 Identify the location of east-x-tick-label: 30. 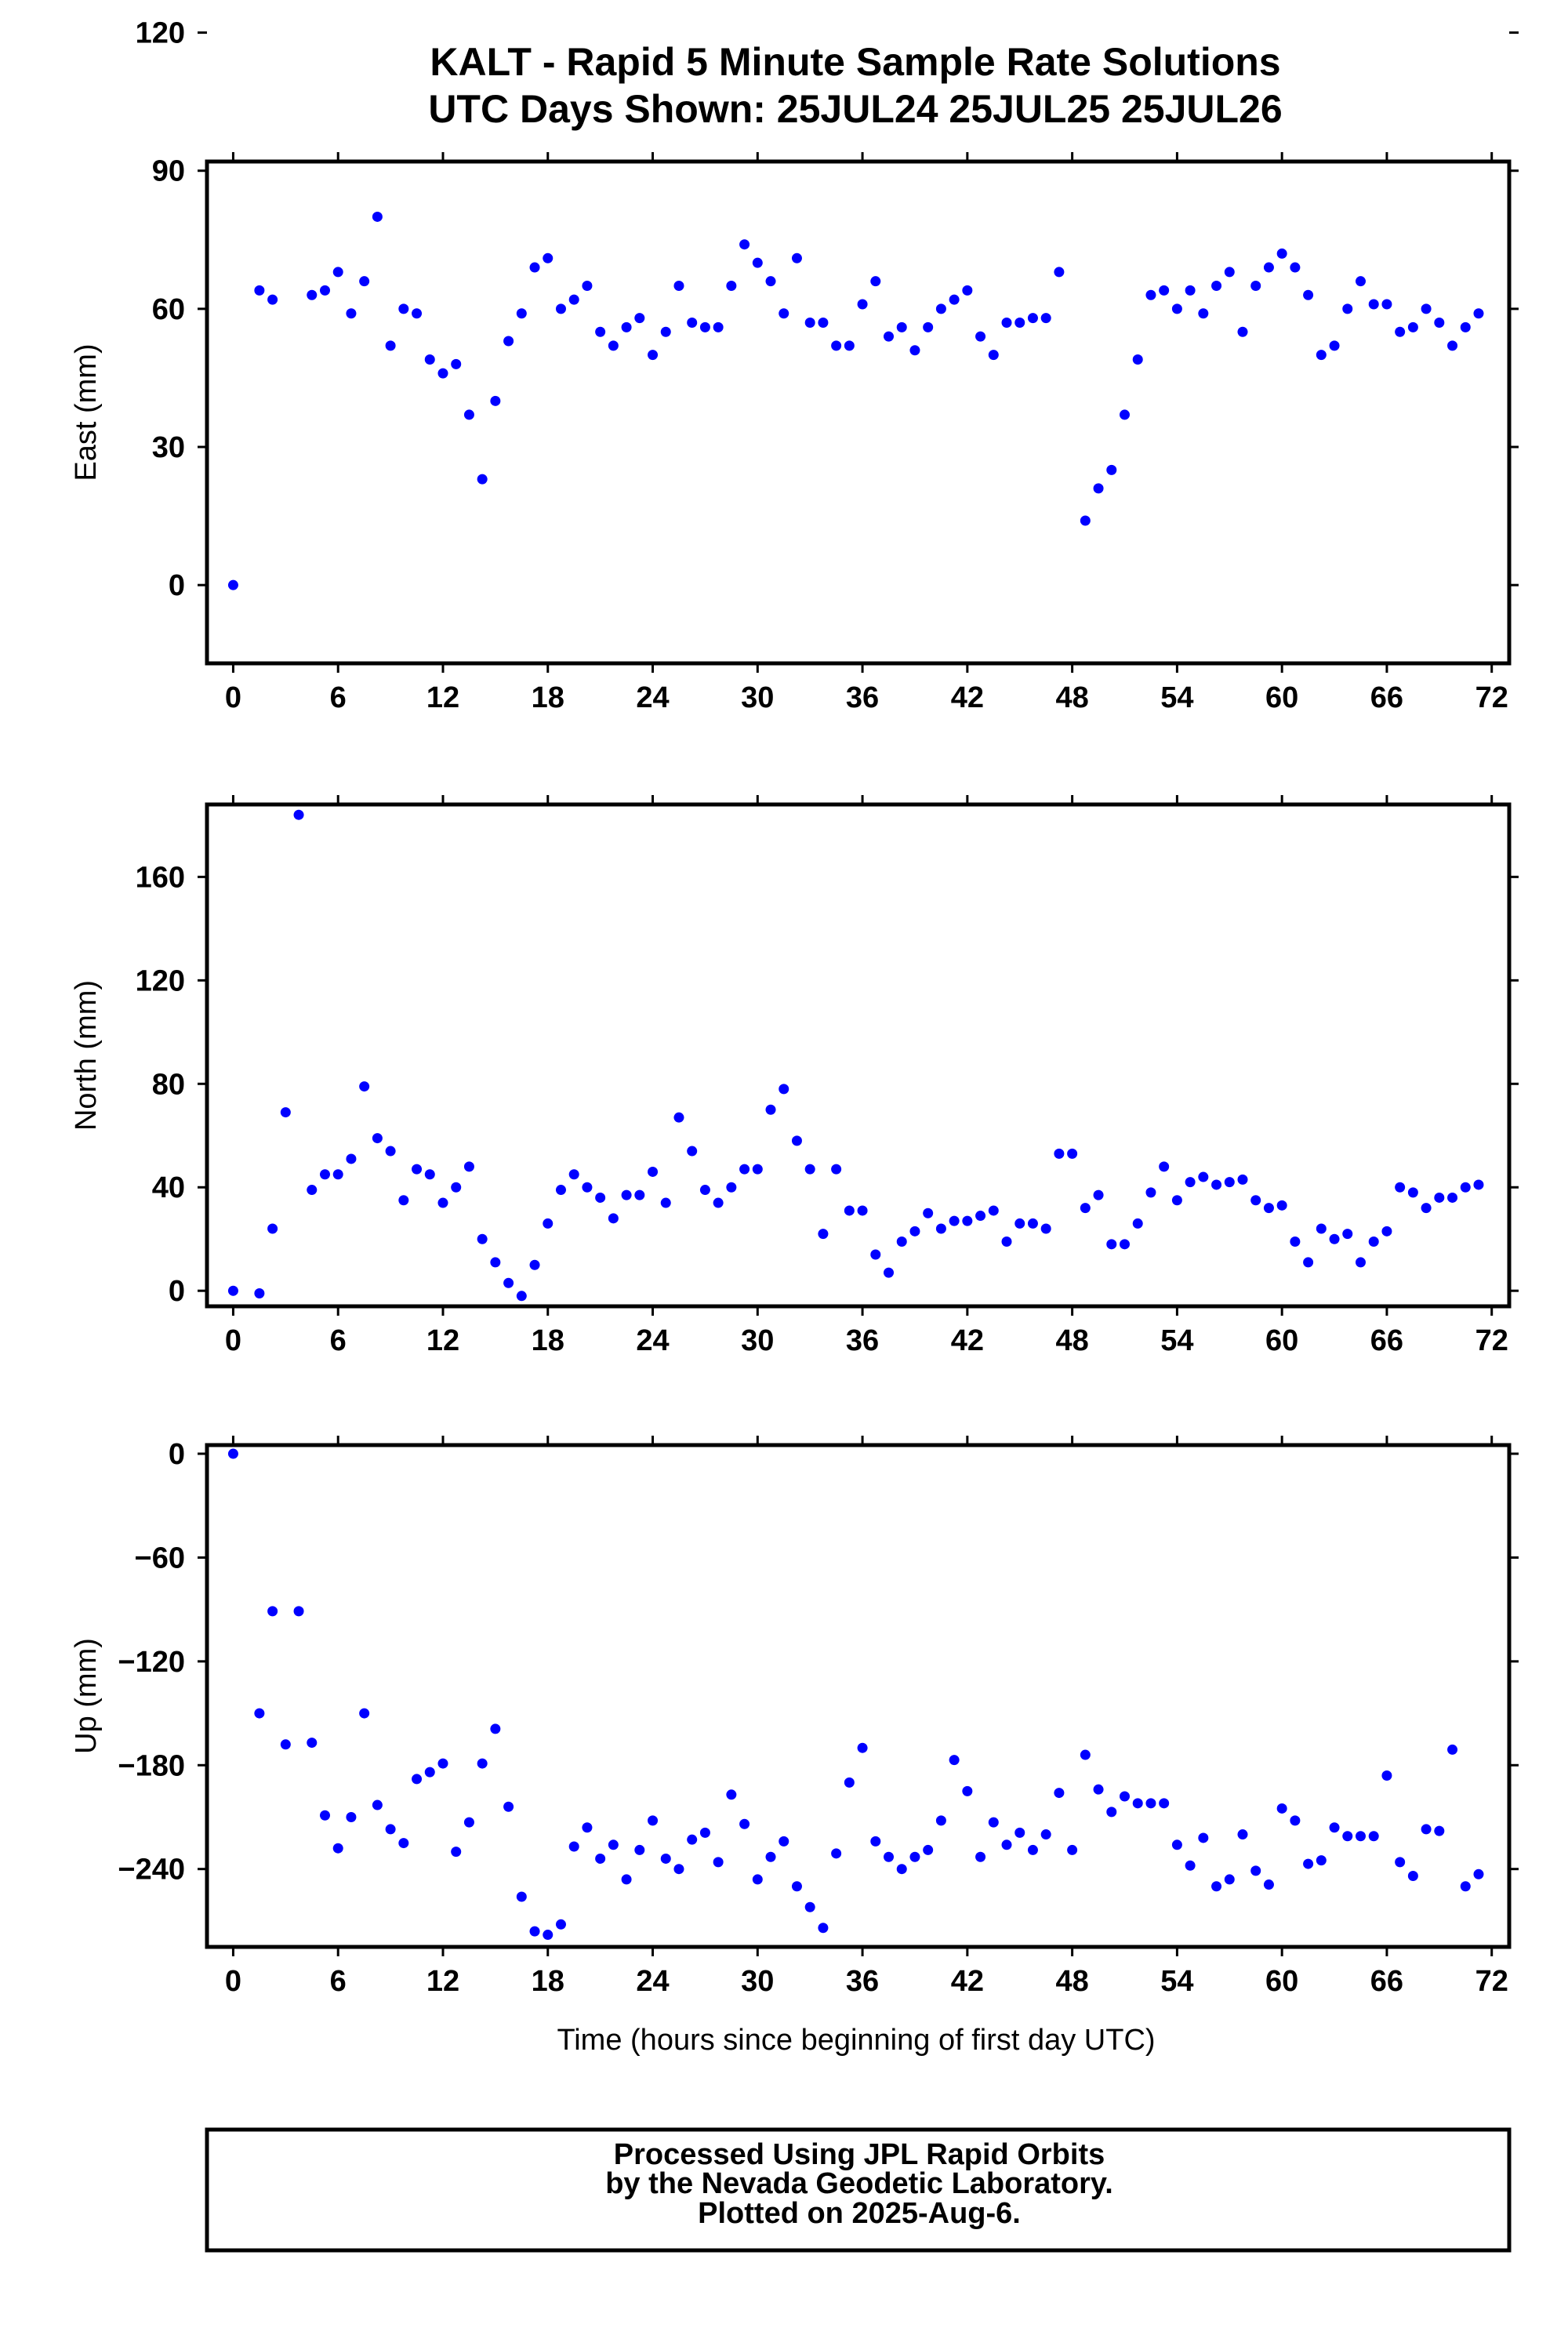
(757, 697).